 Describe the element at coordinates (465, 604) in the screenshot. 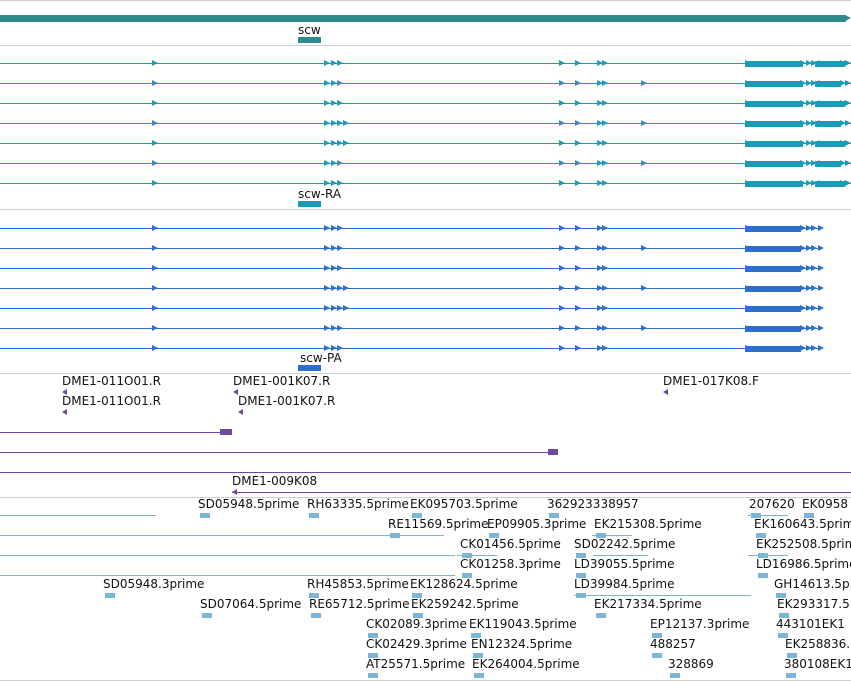

I see `est-label: EK259242.5prime` at that location.